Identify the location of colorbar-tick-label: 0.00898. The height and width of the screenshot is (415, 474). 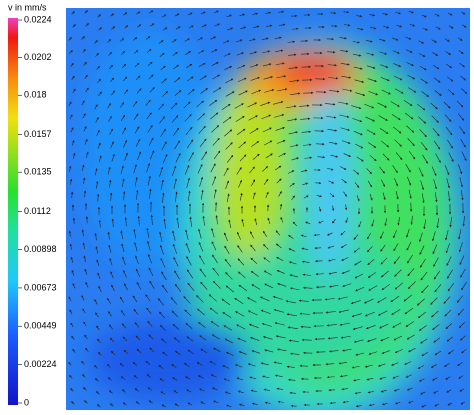
(40, 249).